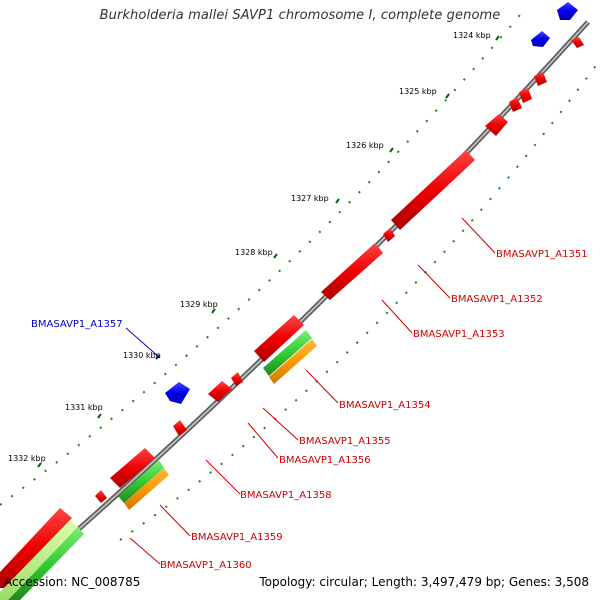 The width and height of the screenshot is (600, 600). What do you see at coordinates (132, 468) in the screenshot?
I see `reverse-cds-a1358` at bounding box center [132, 468].